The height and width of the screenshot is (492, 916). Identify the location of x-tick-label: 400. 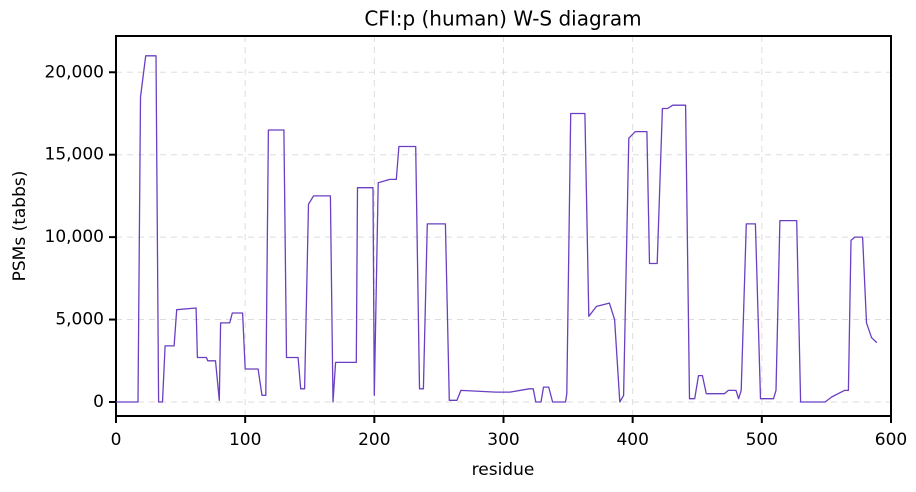
(632, 440).